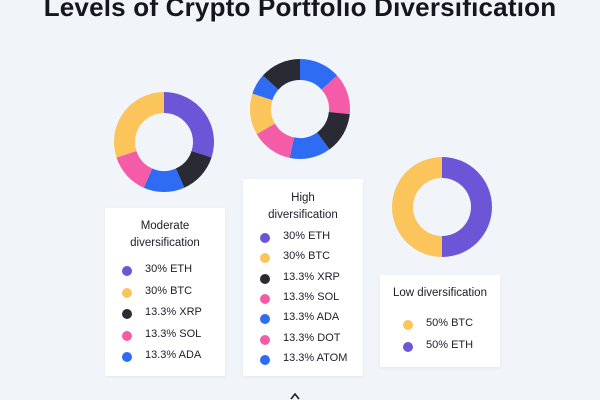 Image resolution: width=600 pixels, height=400 pixels. What do you see at coordinates (450, 323) in the screenshot?
I see `legend-label: 50% BTC` at bounding box center [450, 323].